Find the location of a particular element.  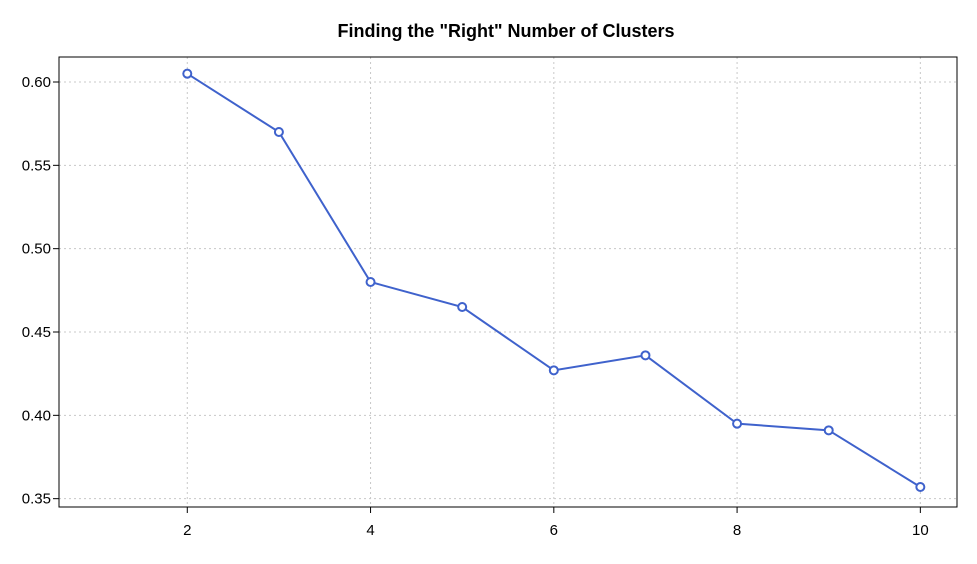

y-tick-label: 0.55 is located at coordinates (36, 165).